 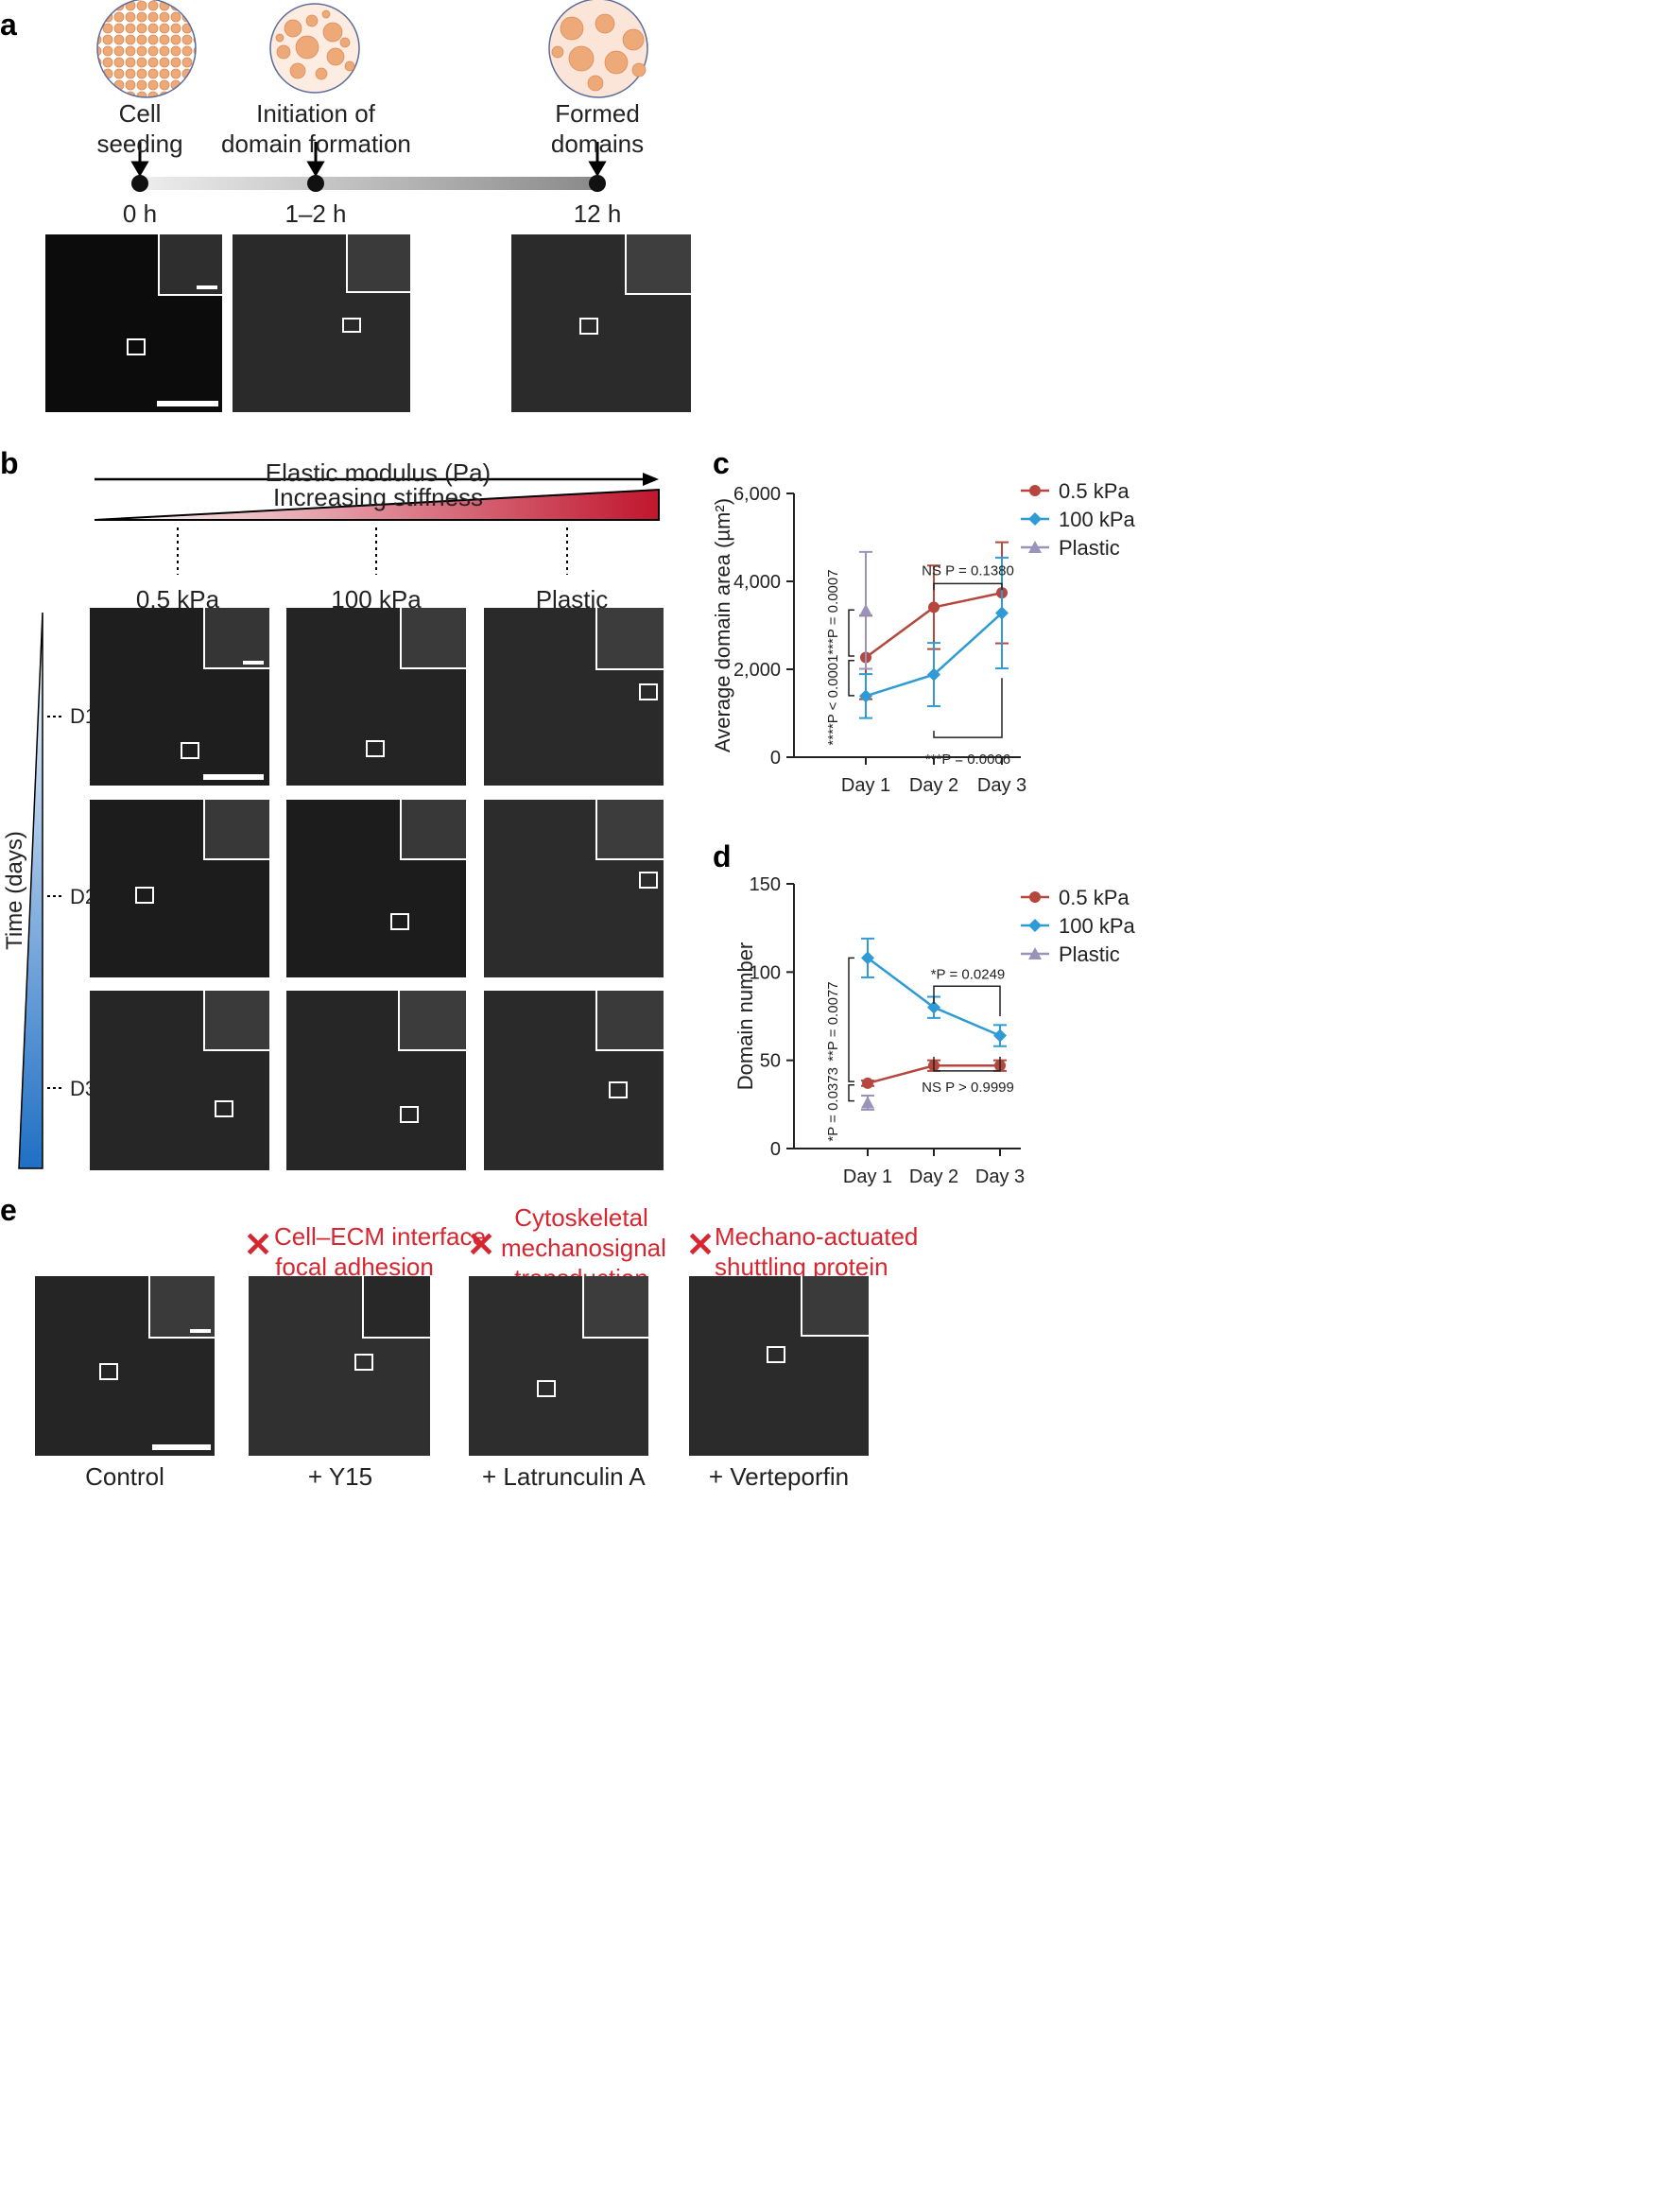 What do you see at coordinates (136, 346) in the screenshot?
I see `roi-seeding` at bounding box center [136, 346].